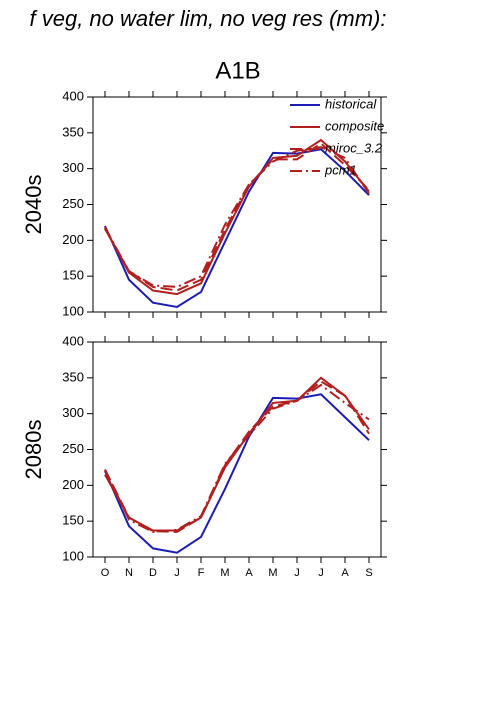 The height and width of the screenshot is (709, 501). Describe the element at coordinates (208, 18) in the screenshot. I see `figure-title: f veg, no water lim, no veg res (mm):` at that location.